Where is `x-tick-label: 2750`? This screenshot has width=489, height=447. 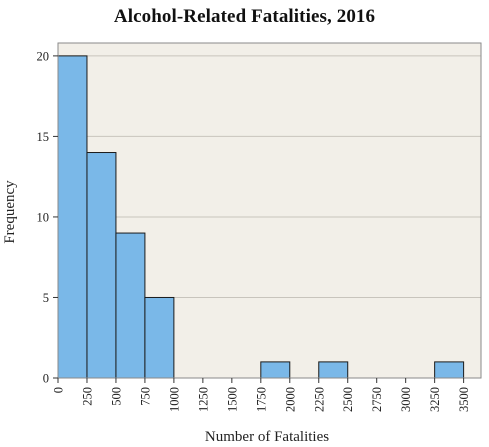
x-tick-label: 2750 is located at coordinates (377, 399).